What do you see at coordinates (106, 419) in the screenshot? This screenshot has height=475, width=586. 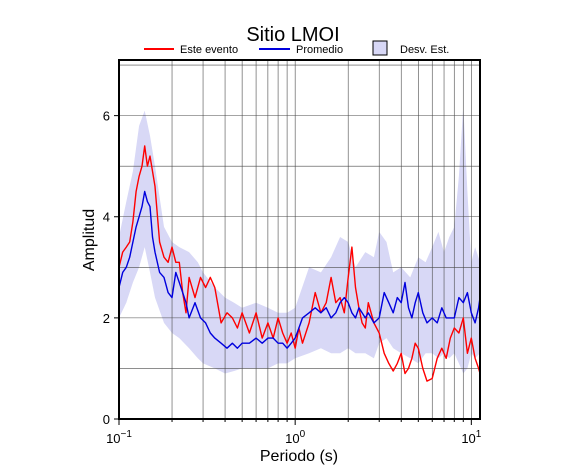 I see `y-tick-label: 0` at bounding box center [106, 419].